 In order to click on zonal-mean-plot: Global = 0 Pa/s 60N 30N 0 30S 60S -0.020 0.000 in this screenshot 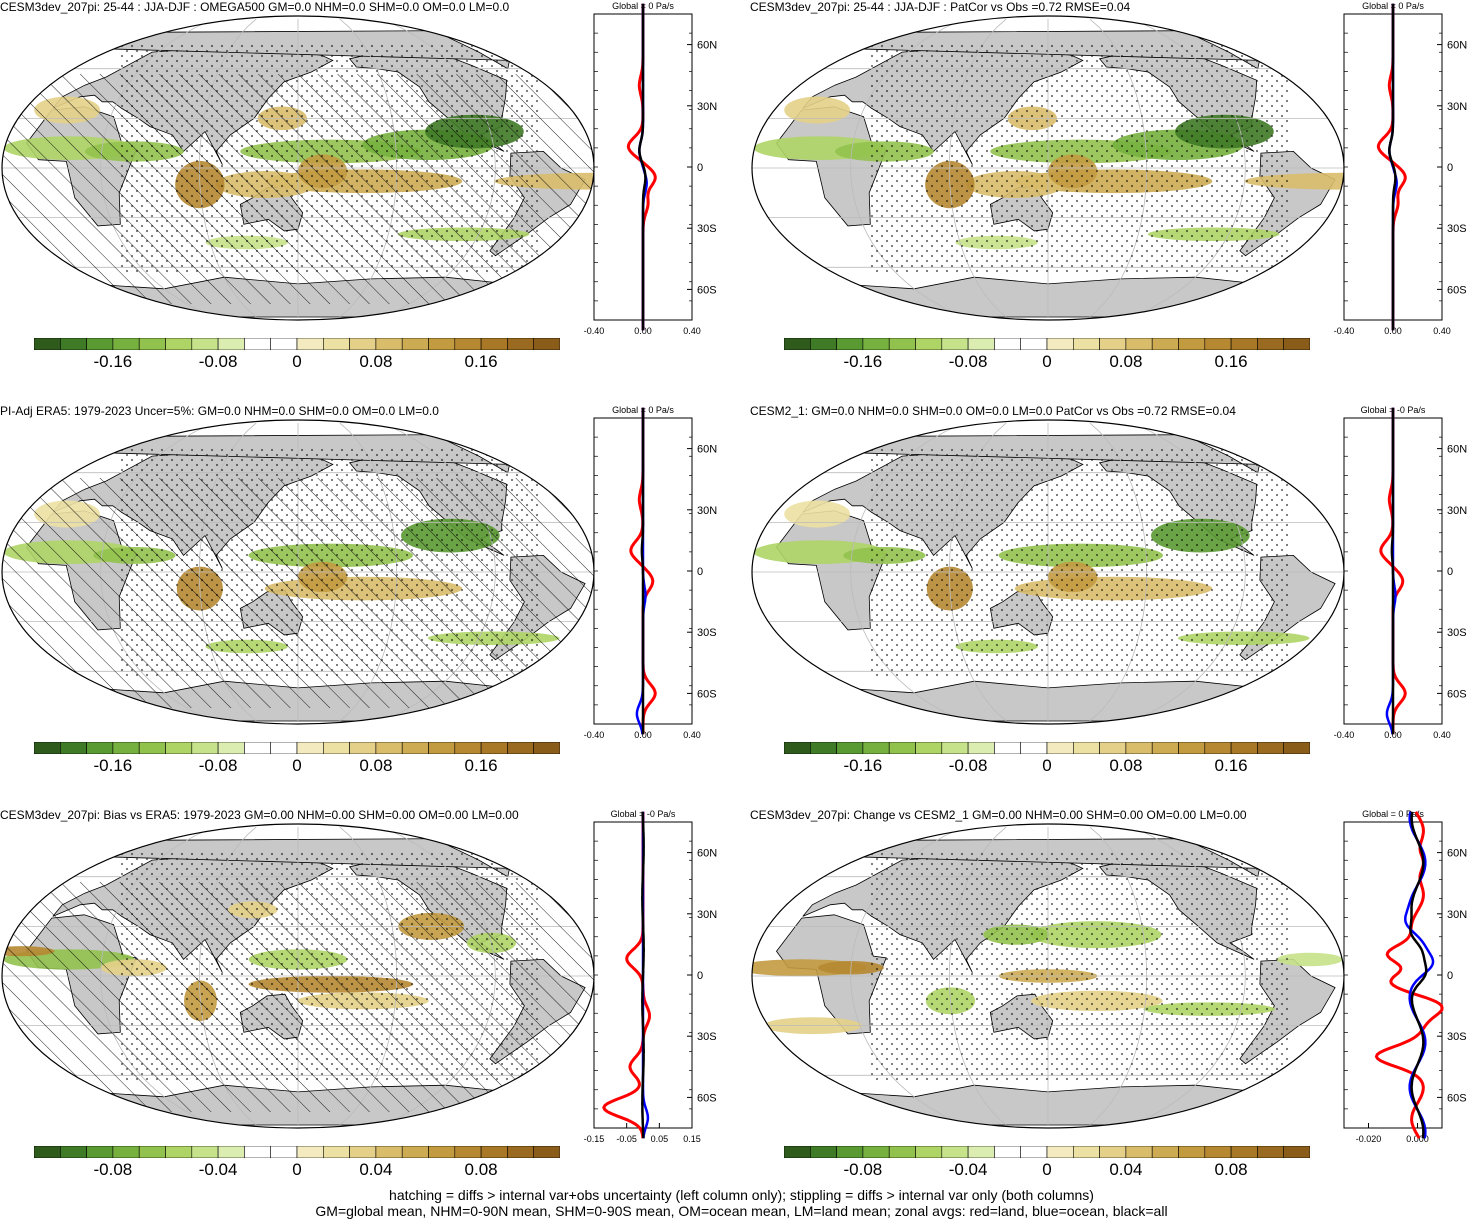, I will do `click(1405, 976)`.